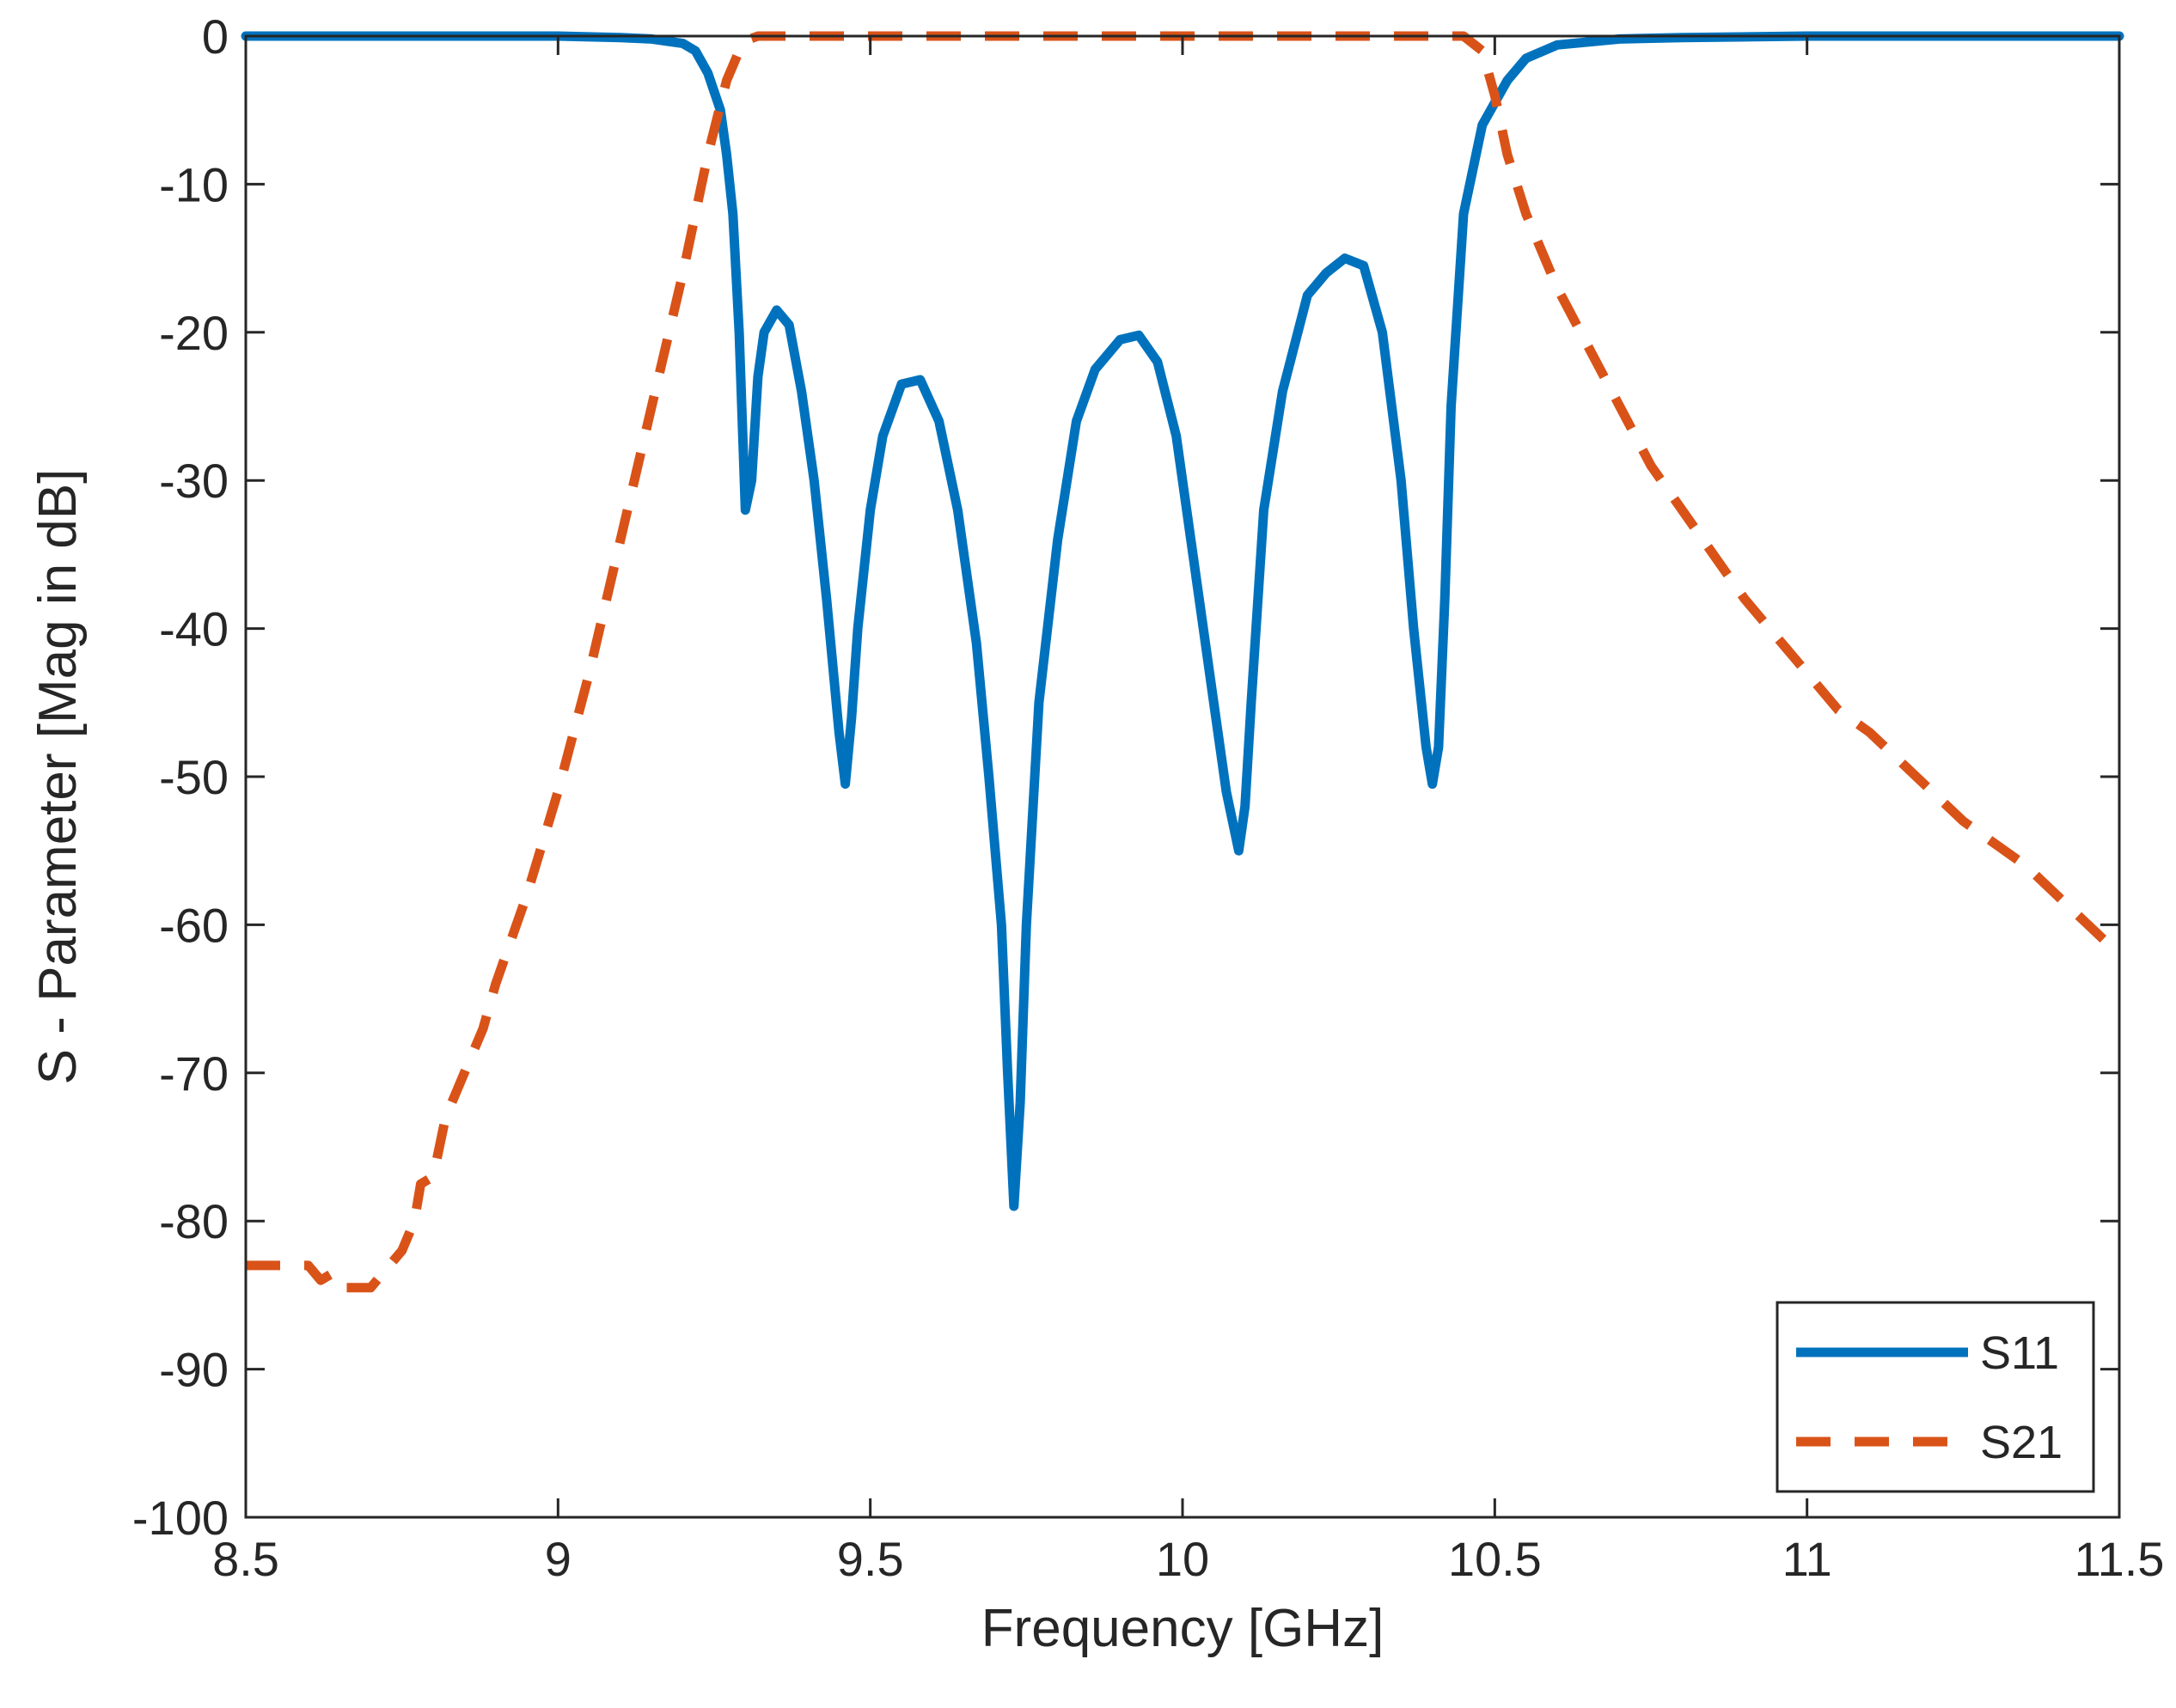  I want to click on y-tick-label: -60, so click(194, 925).